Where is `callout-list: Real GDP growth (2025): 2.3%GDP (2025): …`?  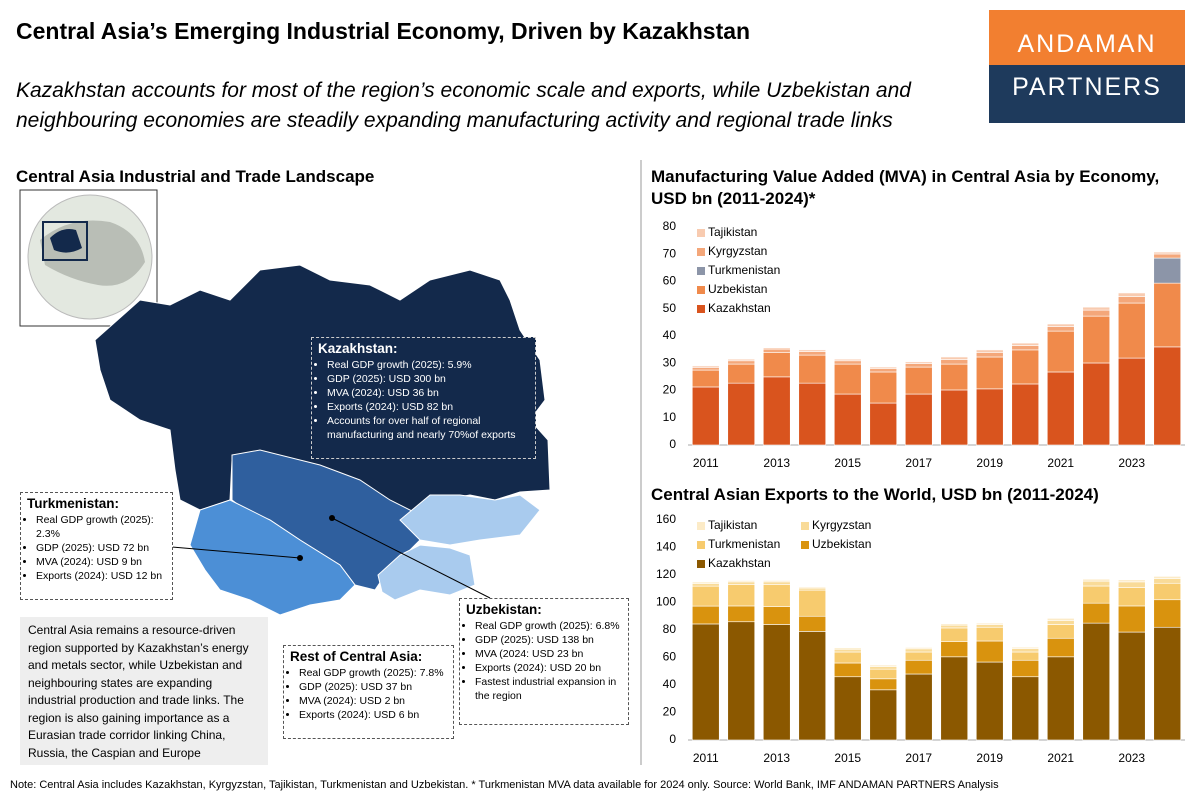 callout-list: Real GDP growth (2025): 2.3%GDP (2025): … is located at coordinates (96, 548).